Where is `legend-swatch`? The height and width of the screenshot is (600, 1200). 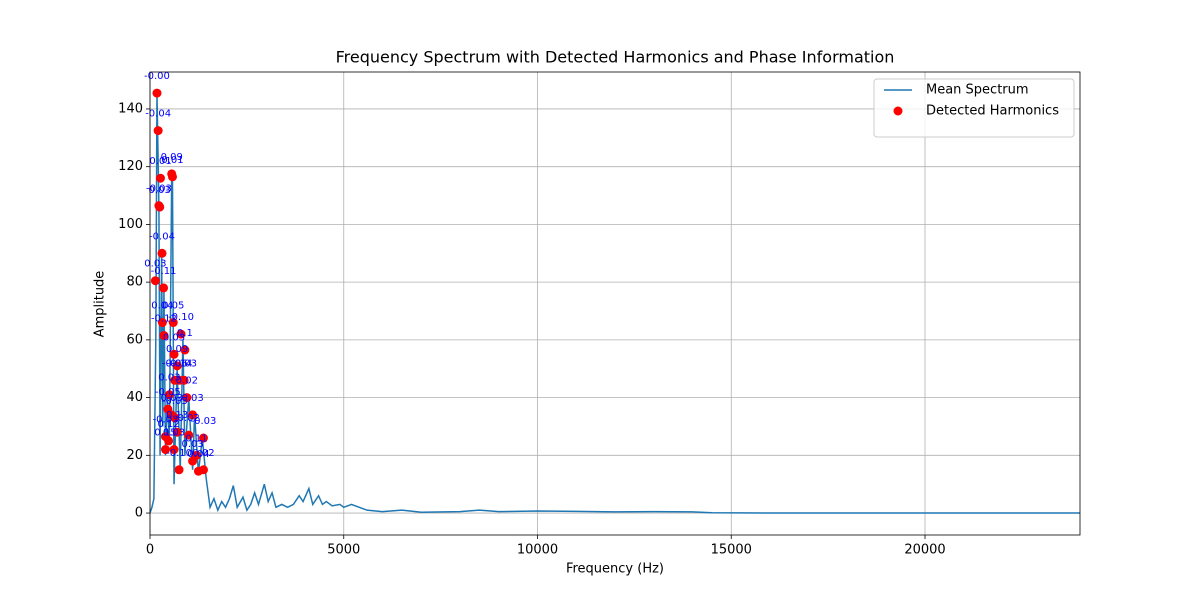 legend-swatch is located at coordinates (898, 111).